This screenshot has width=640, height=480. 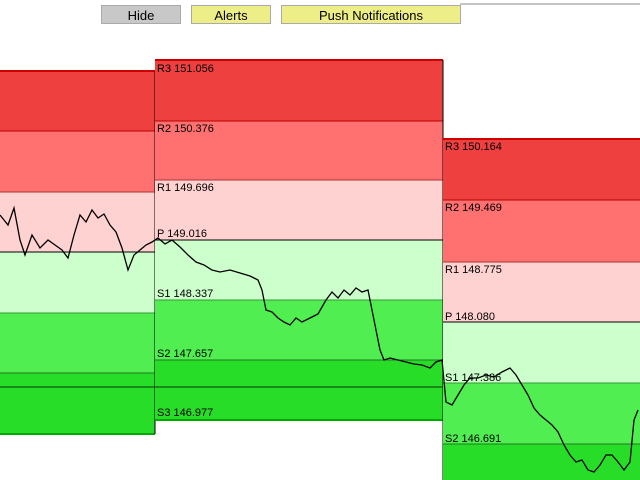 What do you see at coordinates (182, 234) in the screenshot?
I see `level-label: P 149.016` at bounding box center [182, 234].